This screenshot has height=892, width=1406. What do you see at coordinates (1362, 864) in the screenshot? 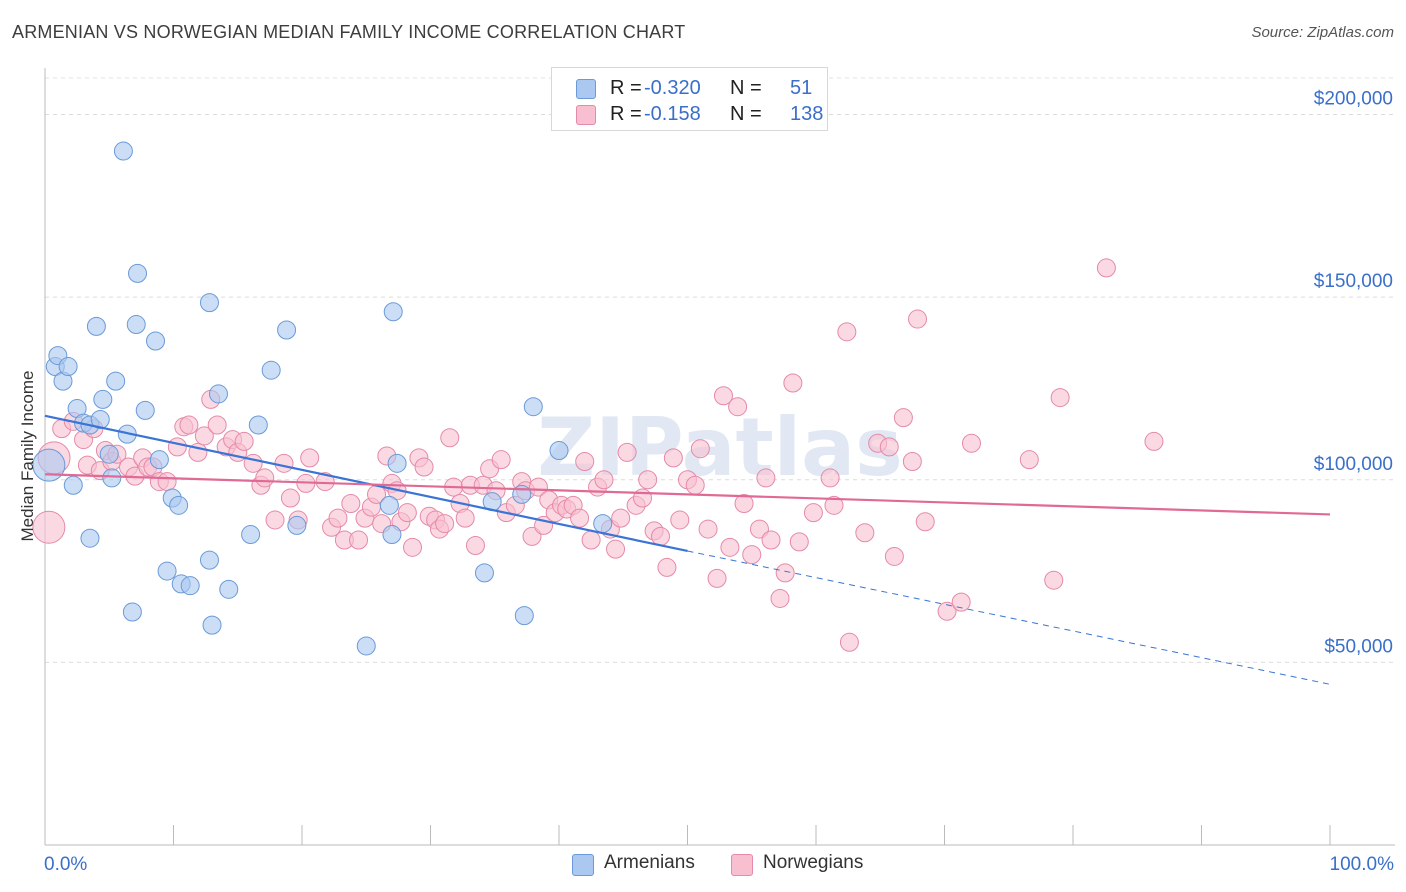
I see `x-tick-label: 100.0%` at bounding box center [1362, 864].